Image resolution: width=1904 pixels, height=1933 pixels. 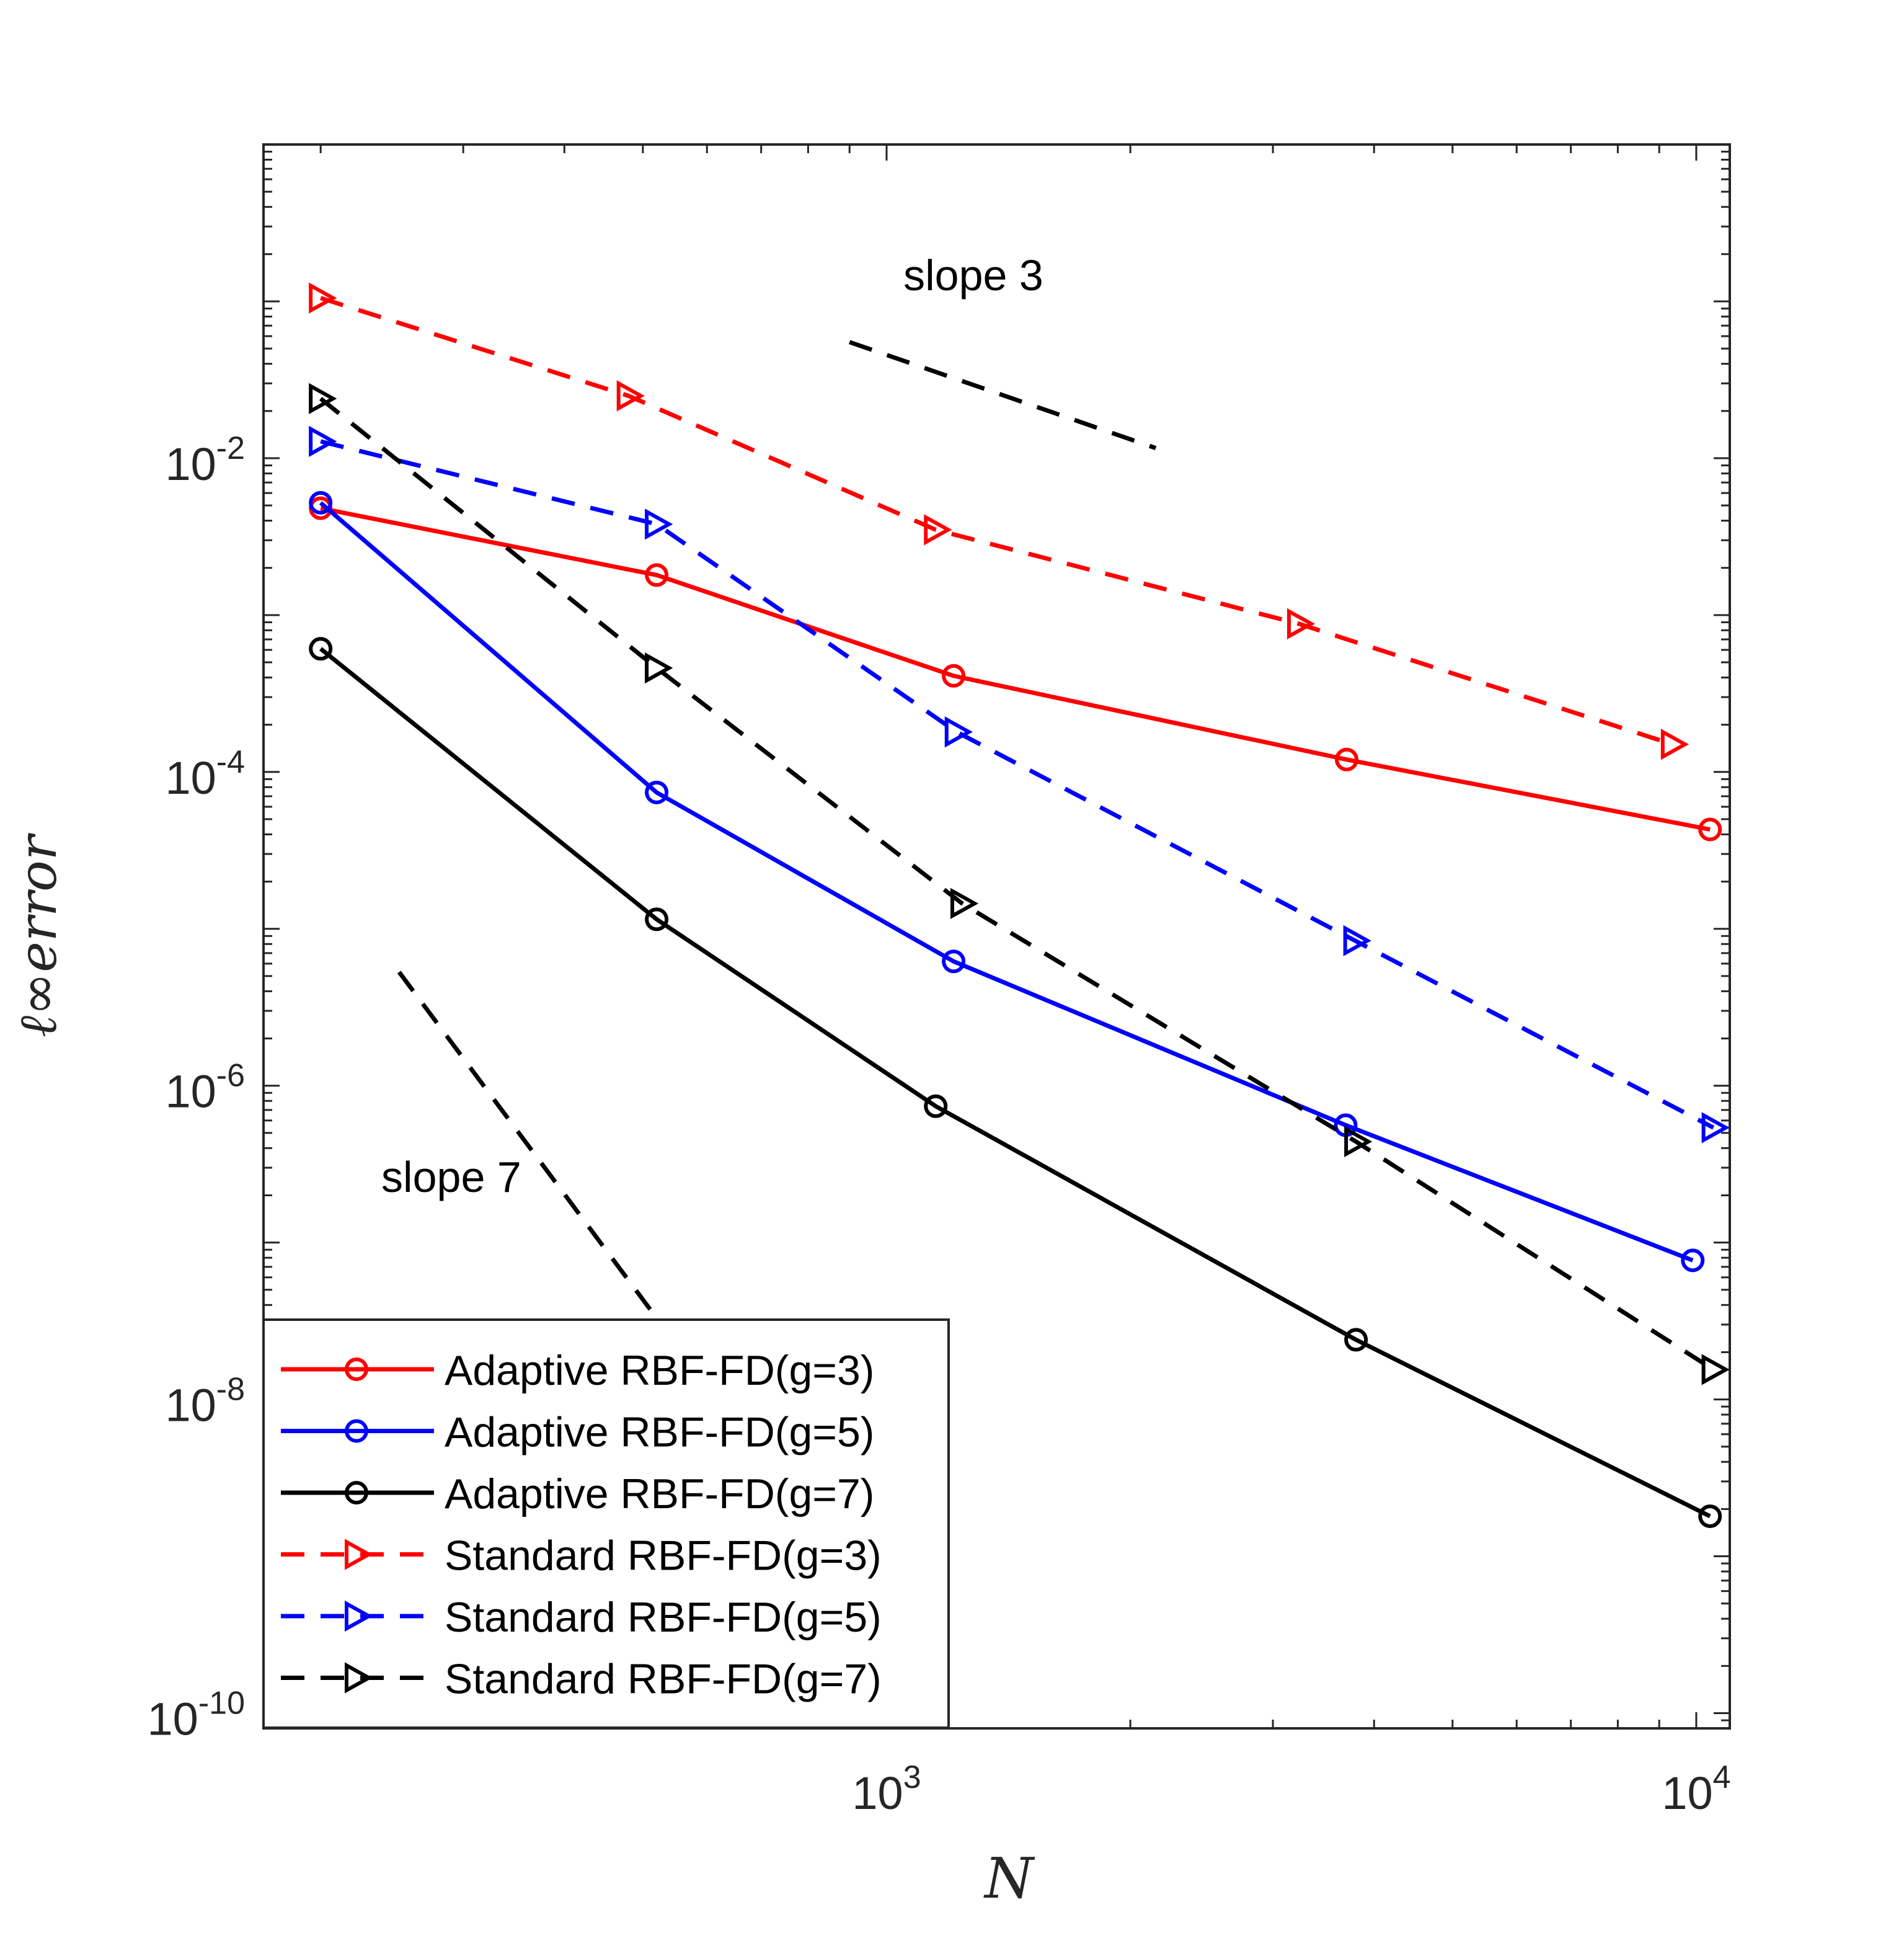 I want to click on x-tick-label-exponent: 4, so click(x=1722, y=1777).